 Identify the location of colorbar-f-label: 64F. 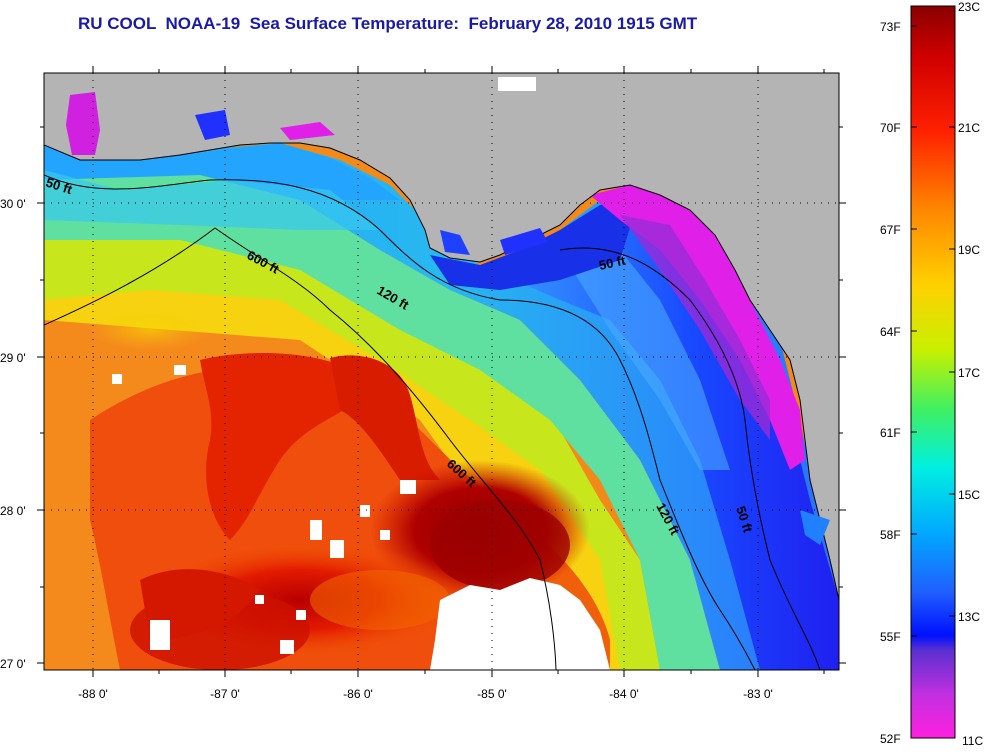
(890, 332).